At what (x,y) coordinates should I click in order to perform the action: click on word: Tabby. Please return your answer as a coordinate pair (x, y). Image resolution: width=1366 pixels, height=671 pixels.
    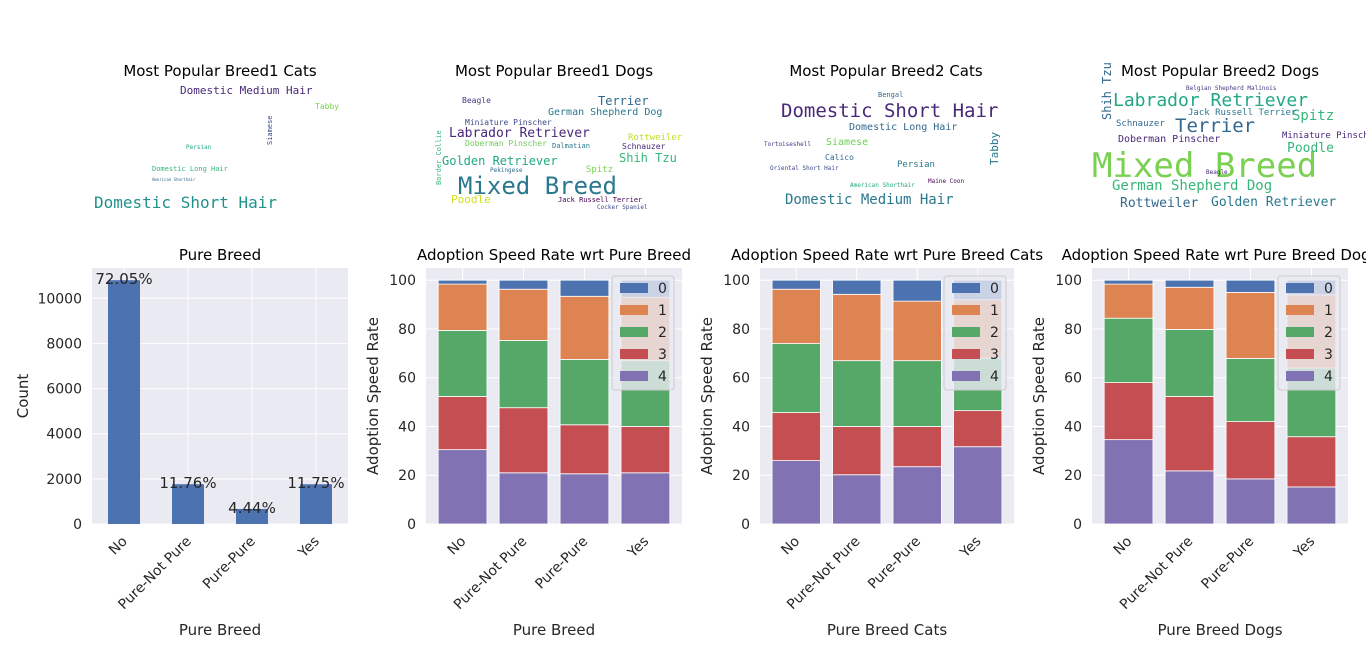
    Looking at the image, I should click on (994, 148).